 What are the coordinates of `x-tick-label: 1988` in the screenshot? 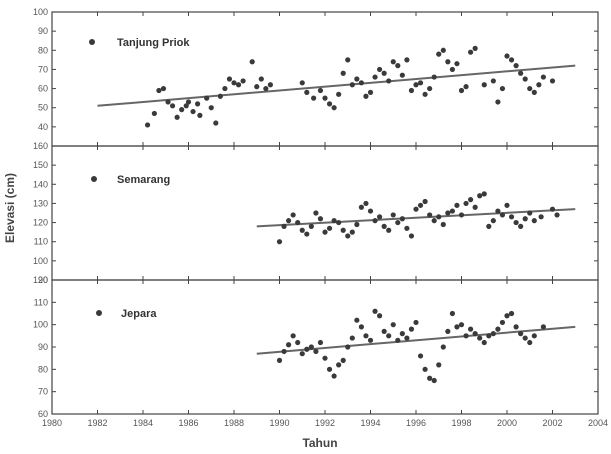 It's located at (234, 423).